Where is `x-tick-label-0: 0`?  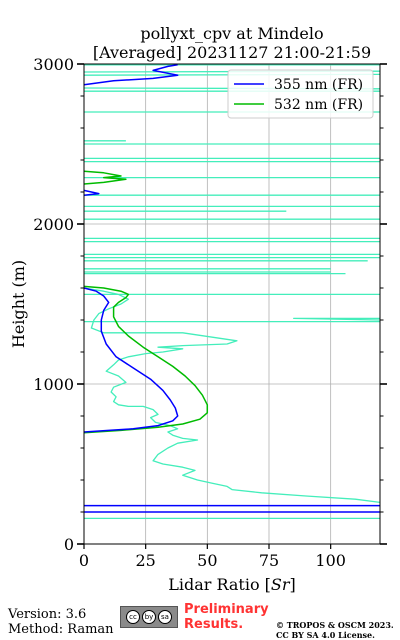 x-tick-label-0: 0 is located at coordinates (84, 560).